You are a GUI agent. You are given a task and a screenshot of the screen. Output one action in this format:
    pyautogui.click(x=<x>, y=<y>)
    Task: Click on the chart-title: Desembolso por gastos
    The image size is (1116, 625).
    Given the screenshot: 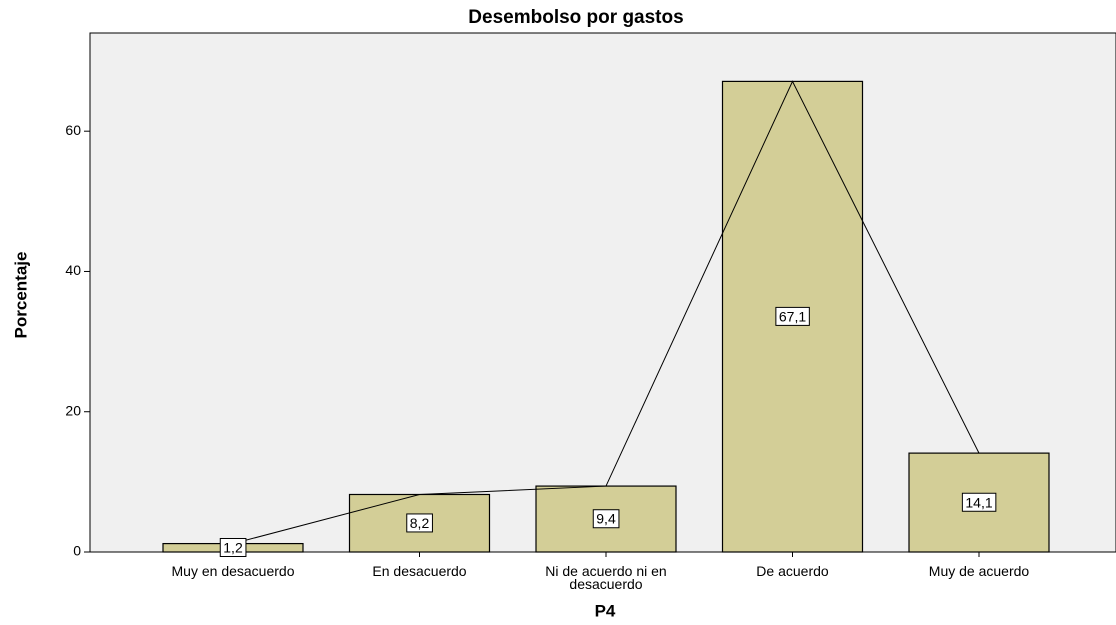 What is the action you would take?
    pyautogui.click(x=575, y=17)
    